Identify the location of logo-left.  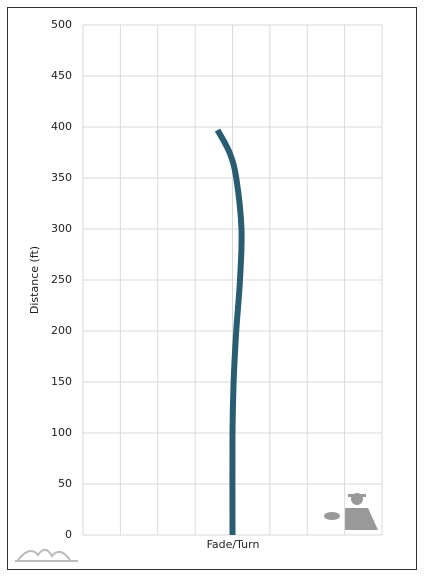
(46, 555).